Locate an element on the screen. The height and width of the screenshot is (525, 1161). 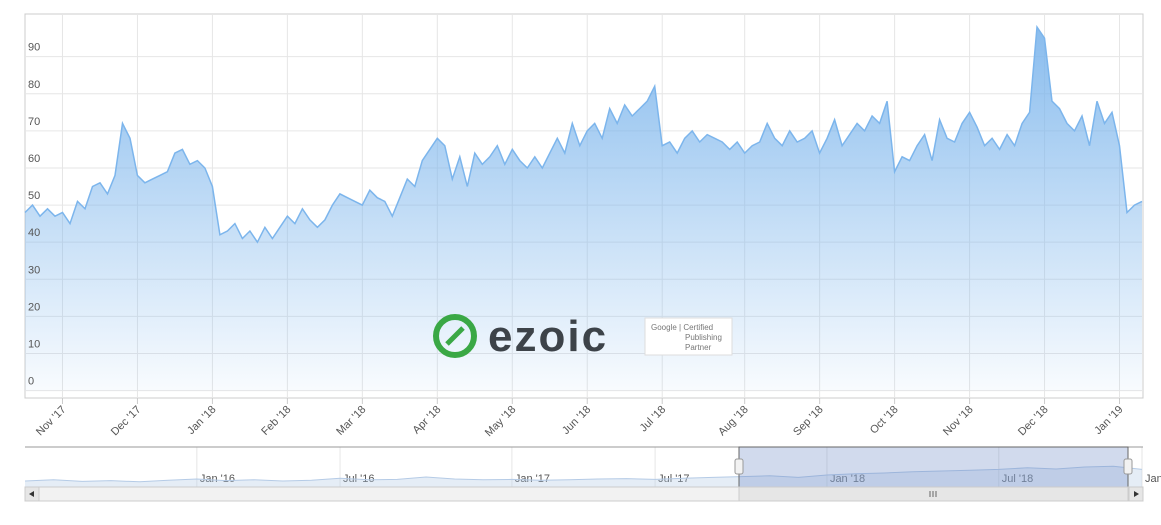
y-tick-label: 60 is located at coordinates (34, 159).